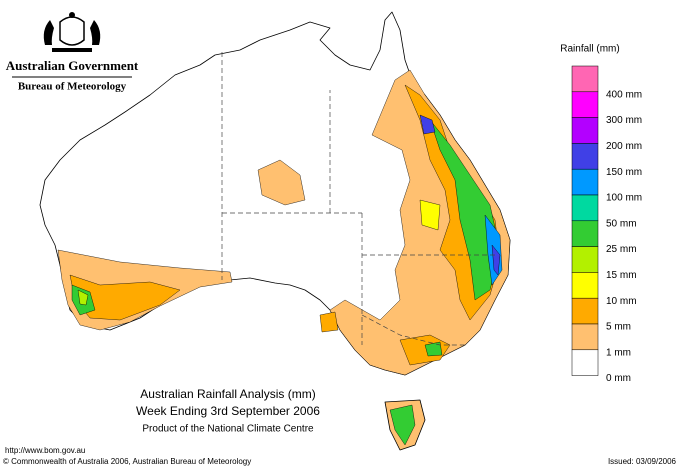  I want to click on government-name: Australian Government, so click(72, 65).